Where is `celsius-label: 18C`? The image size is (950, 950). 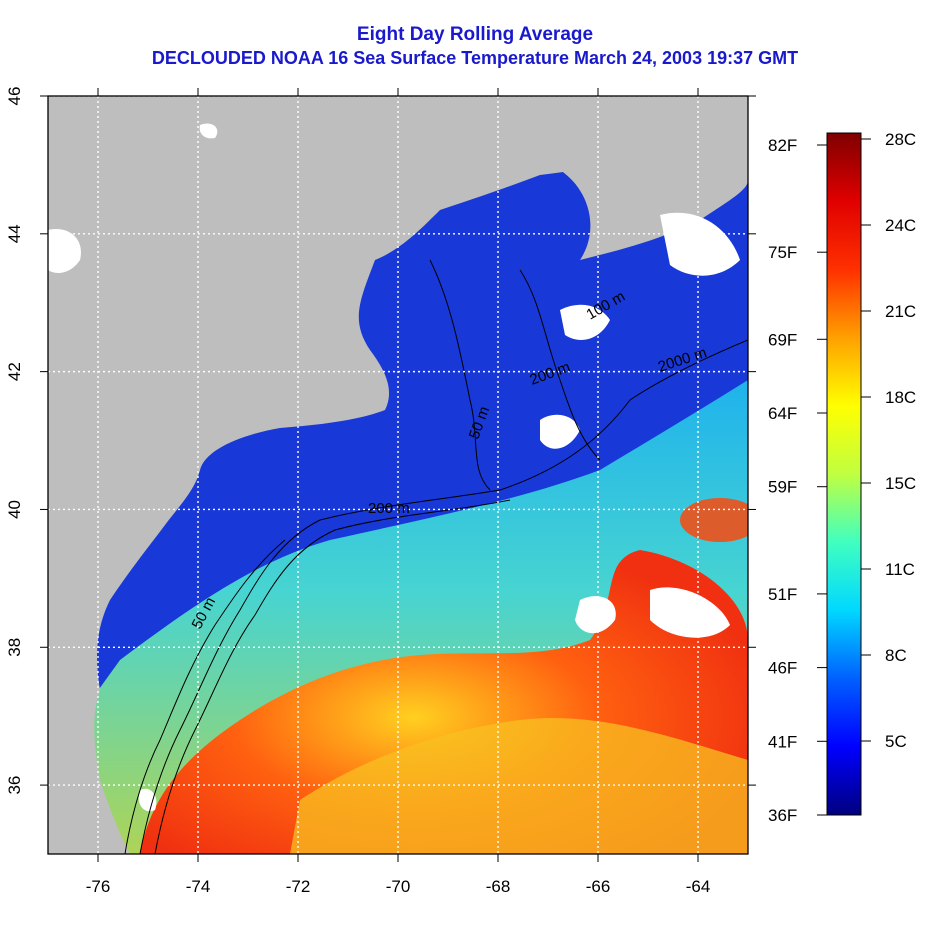
celsius-label: 18C is located at coordinates (900, 397).